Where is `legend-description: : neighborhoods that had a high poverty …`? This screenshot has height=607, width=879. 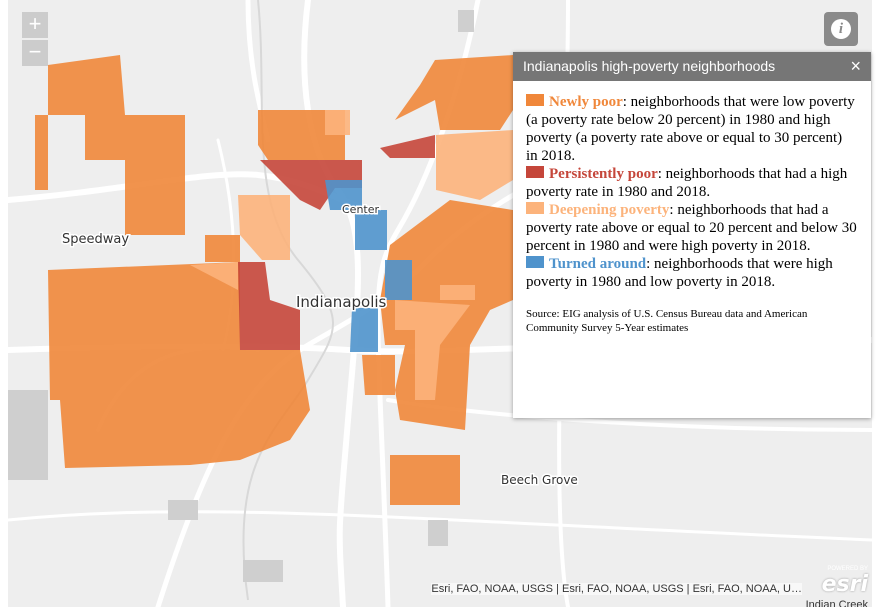 legend-description: : neighborhoods that had a high poverty … is located at coordinates (687, 183).